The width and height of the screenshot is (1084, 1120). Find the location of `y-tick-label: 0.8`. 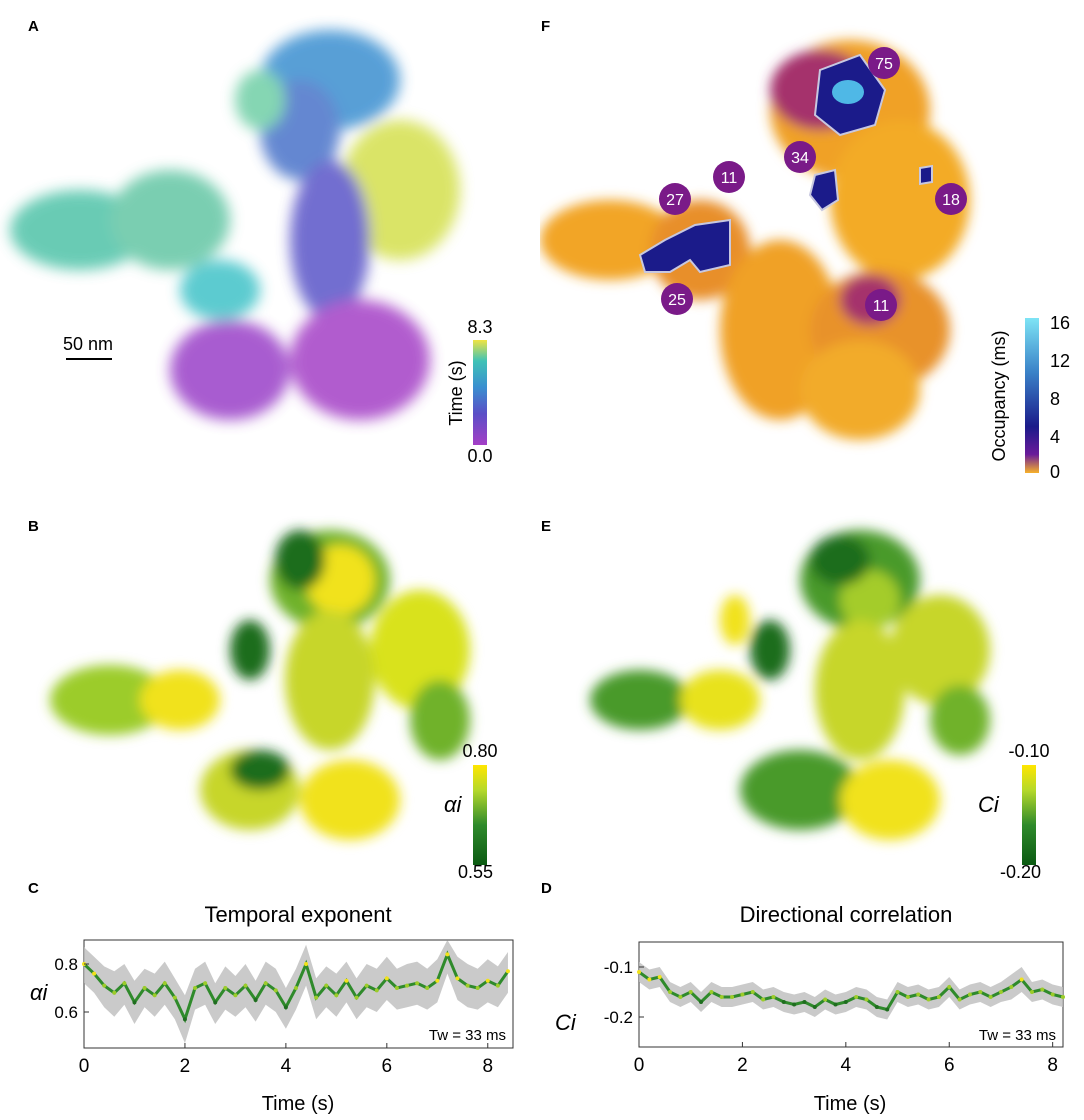

y-tick-label: 0.8 is located at coordinates (66, 964).